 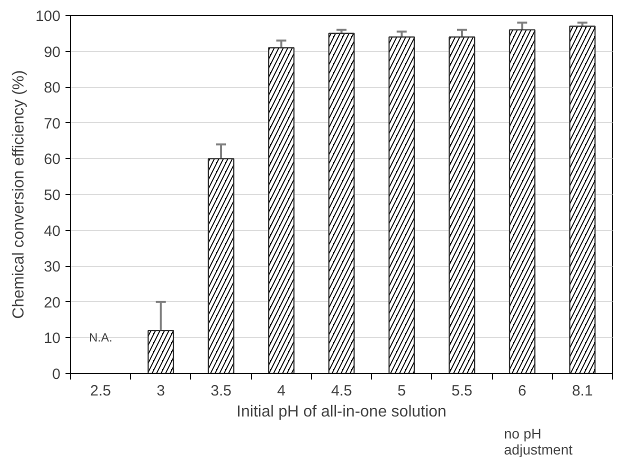 I want to click on y-tick-label: 100, so click(x=48, y=16).